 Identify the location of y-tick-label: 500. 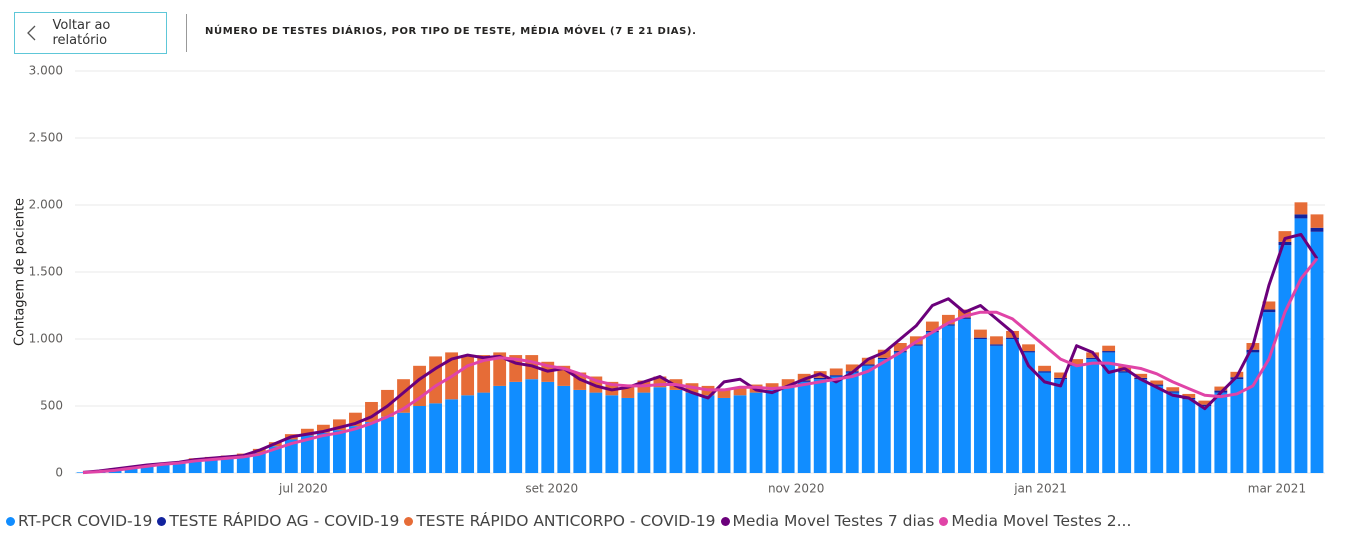
(51, 406).